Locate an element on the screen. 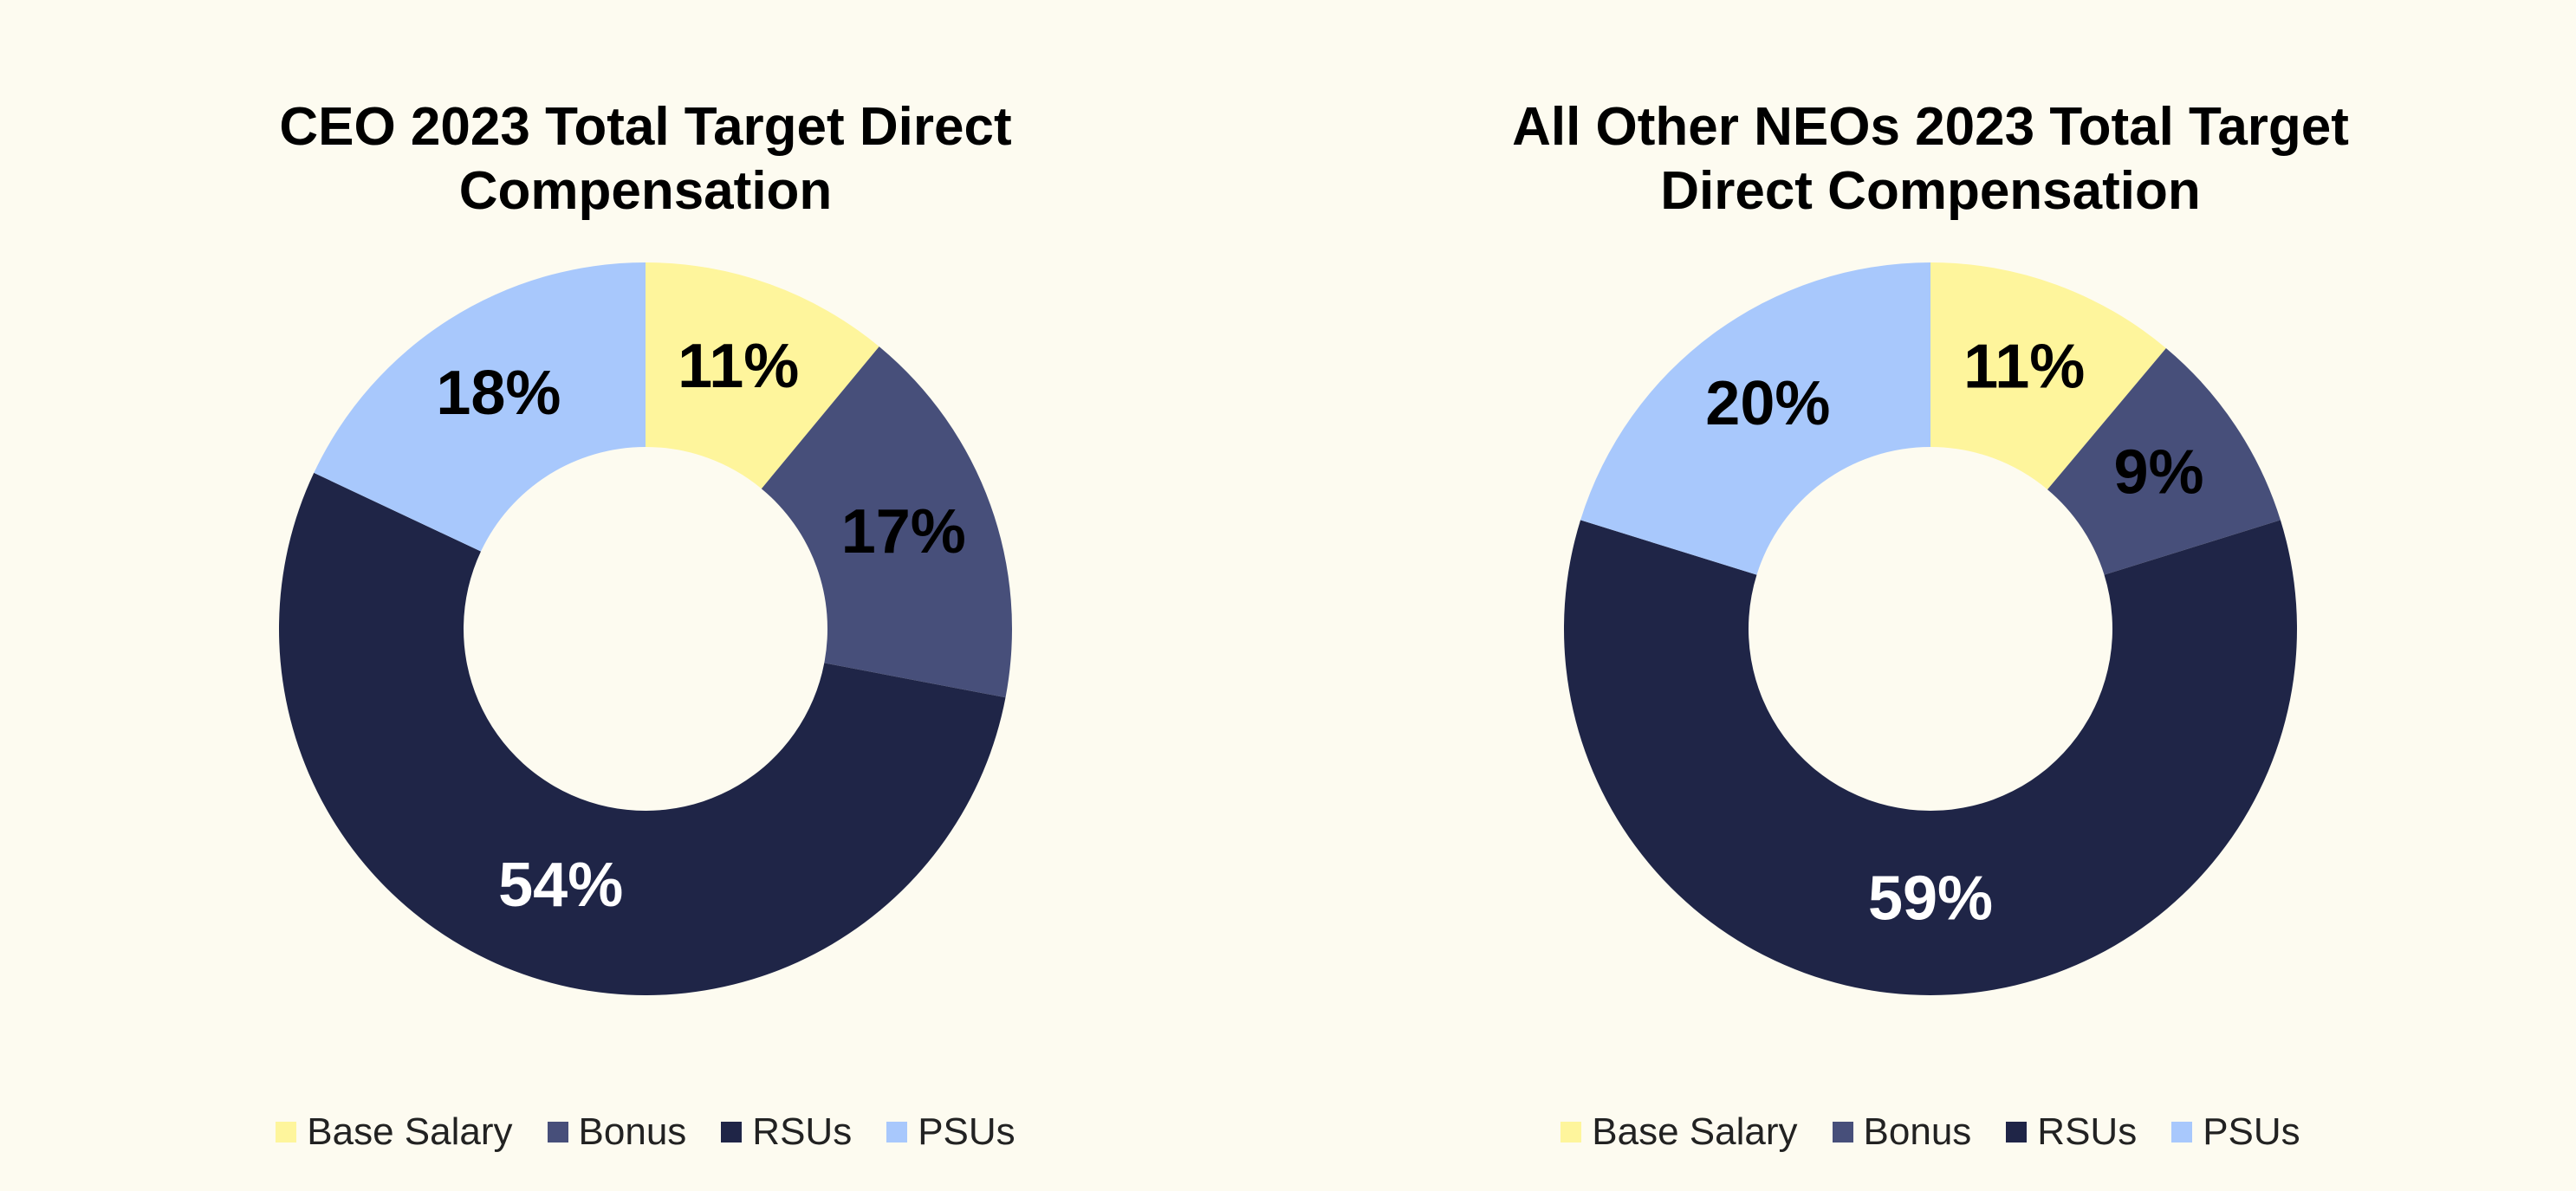  value-label: 20% is located at coordinates (1768, 403).